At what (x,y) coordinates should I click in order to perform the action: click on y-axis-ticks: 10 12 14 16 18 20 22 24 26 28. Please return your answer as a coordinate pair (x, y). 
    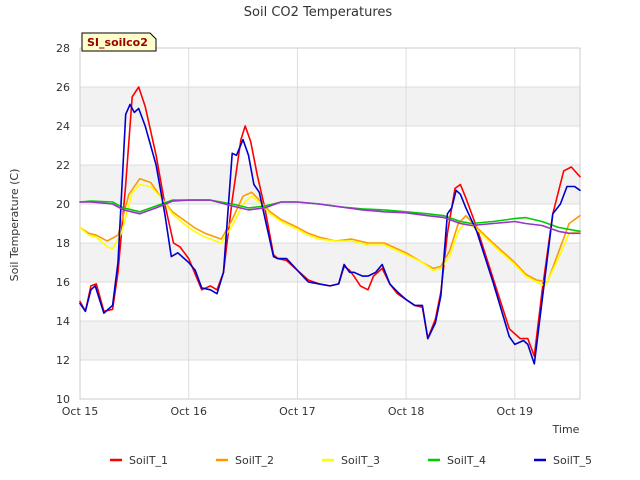
    Looking at the image, I should click on (63, 224).